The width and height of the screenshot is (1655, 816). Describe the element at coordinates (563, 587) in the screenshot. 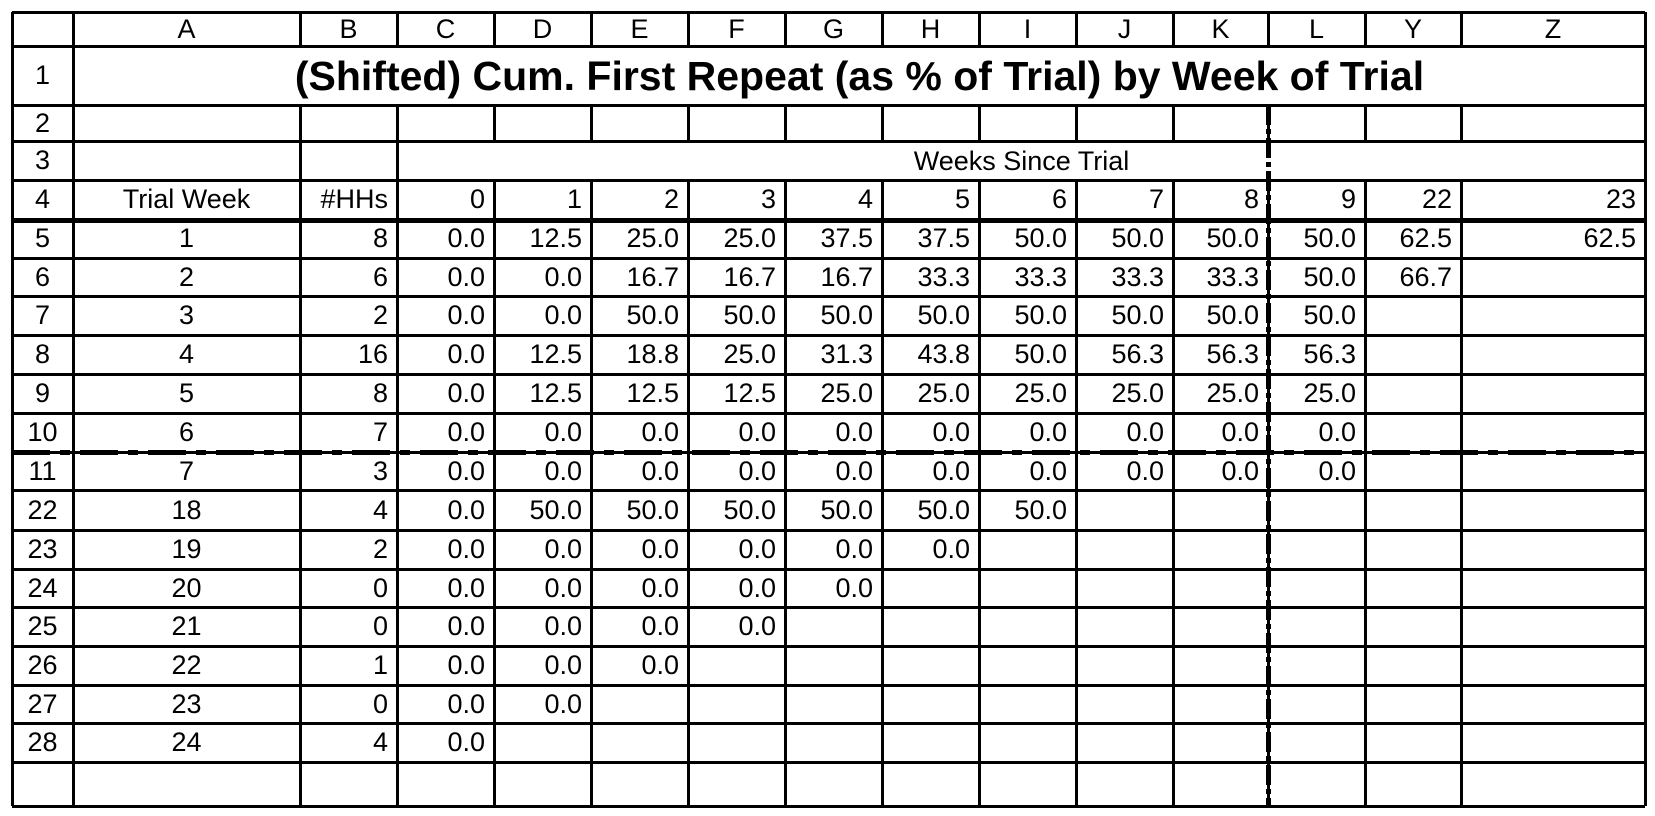

I see `cell-d24: 0.0` at that location.